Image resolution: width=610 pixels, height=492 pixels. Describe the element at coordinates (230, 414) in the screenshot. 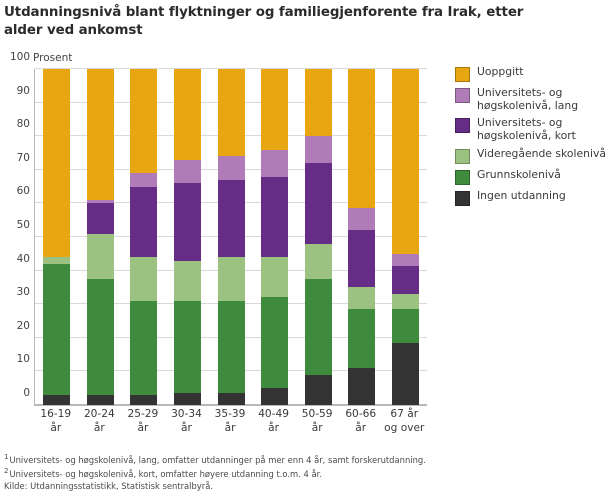

I see `x-axis-tick-line: 35-39` at that location.